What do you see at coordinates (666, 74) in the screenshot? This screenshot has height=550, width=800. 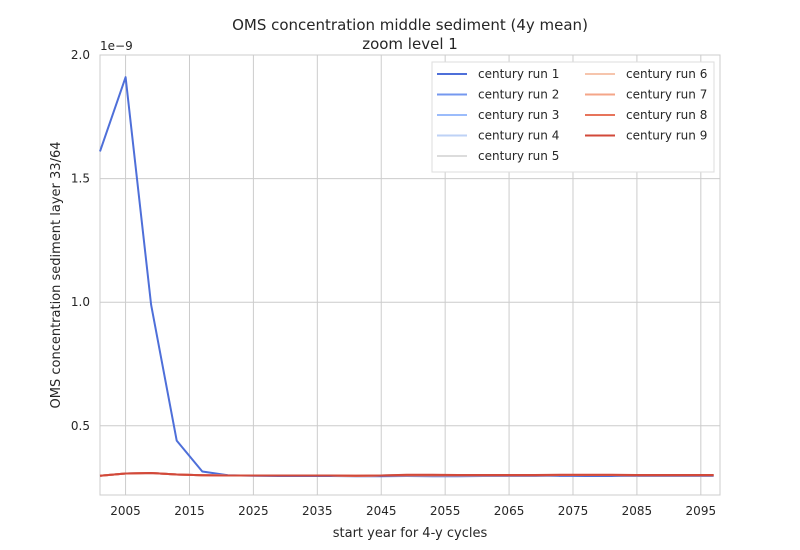 I see `legend-label: century run 6` at bounding box center [666, 74].